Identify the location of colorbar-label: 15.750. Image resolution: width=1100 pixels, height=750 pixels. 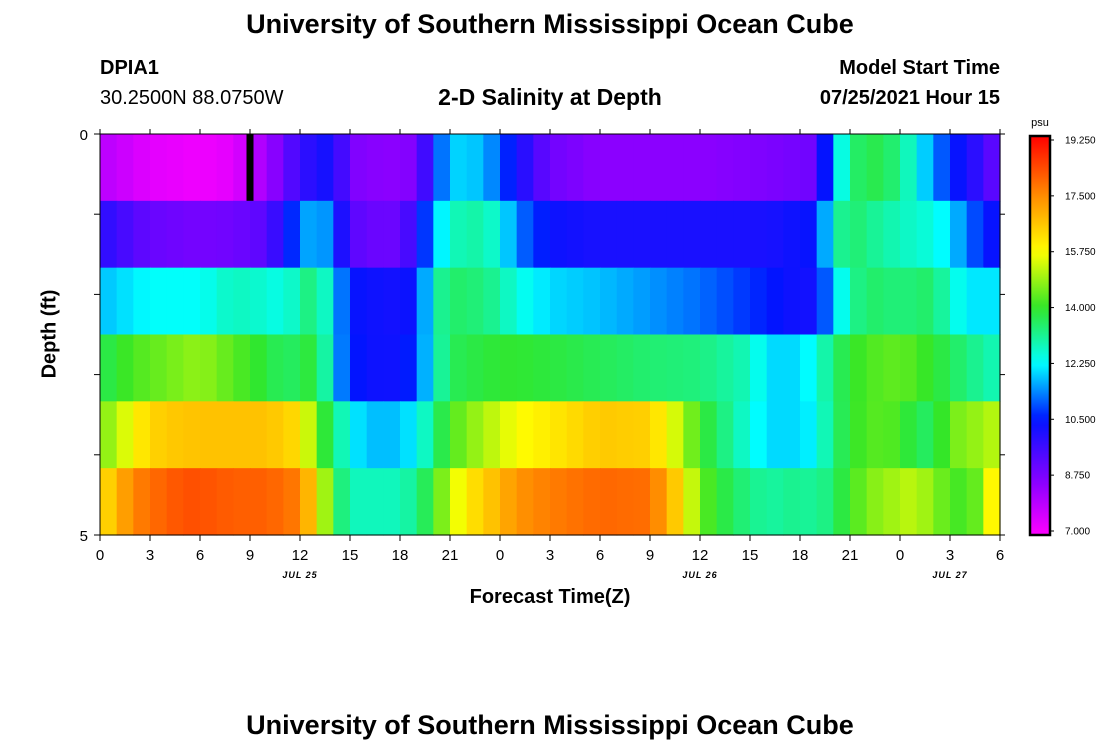
(1080, 252).